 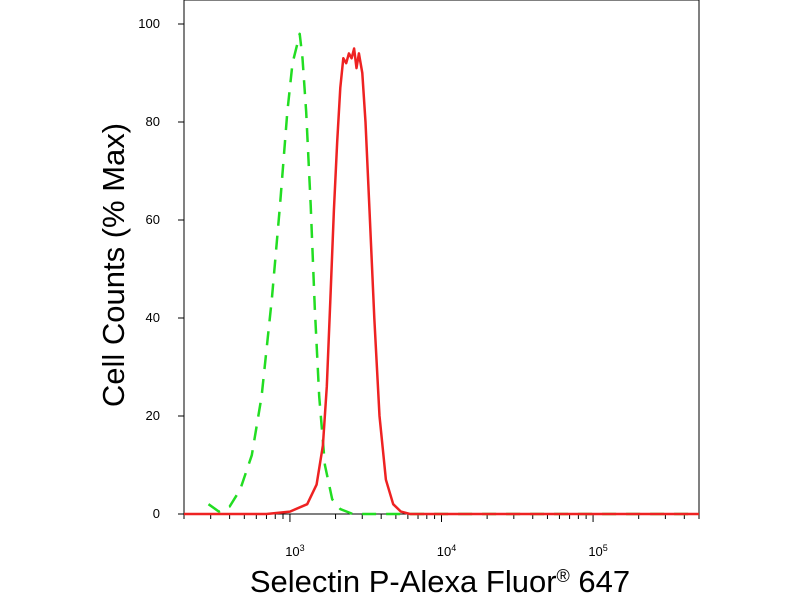 What do you see at coordinates (113, 265) in the screenshot?
I see `y-axis-title: Cell Counts (% Max)` at bounding box center [113, 265].